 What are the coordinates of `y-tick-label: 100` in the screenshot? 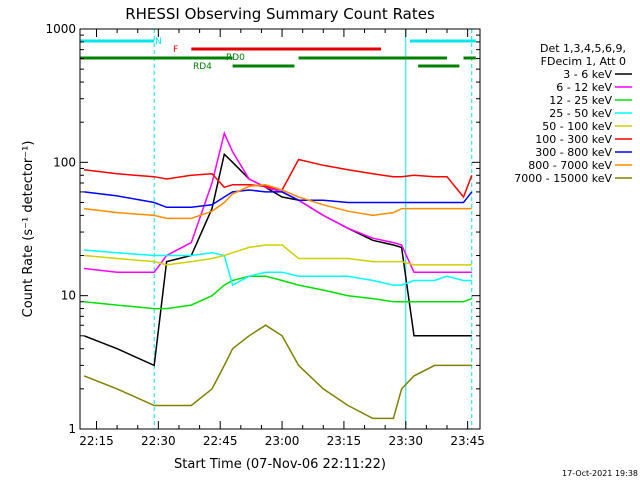 It's located at (64, 162).